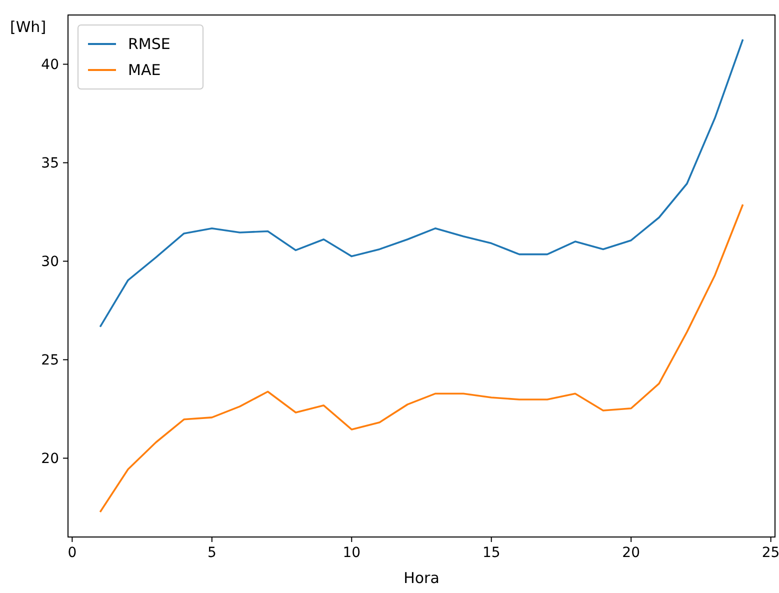  What do you see at coordinates (149, 44) in the screenshot?
I see `legend-label: RMSE` at bounding box center [149, 44].